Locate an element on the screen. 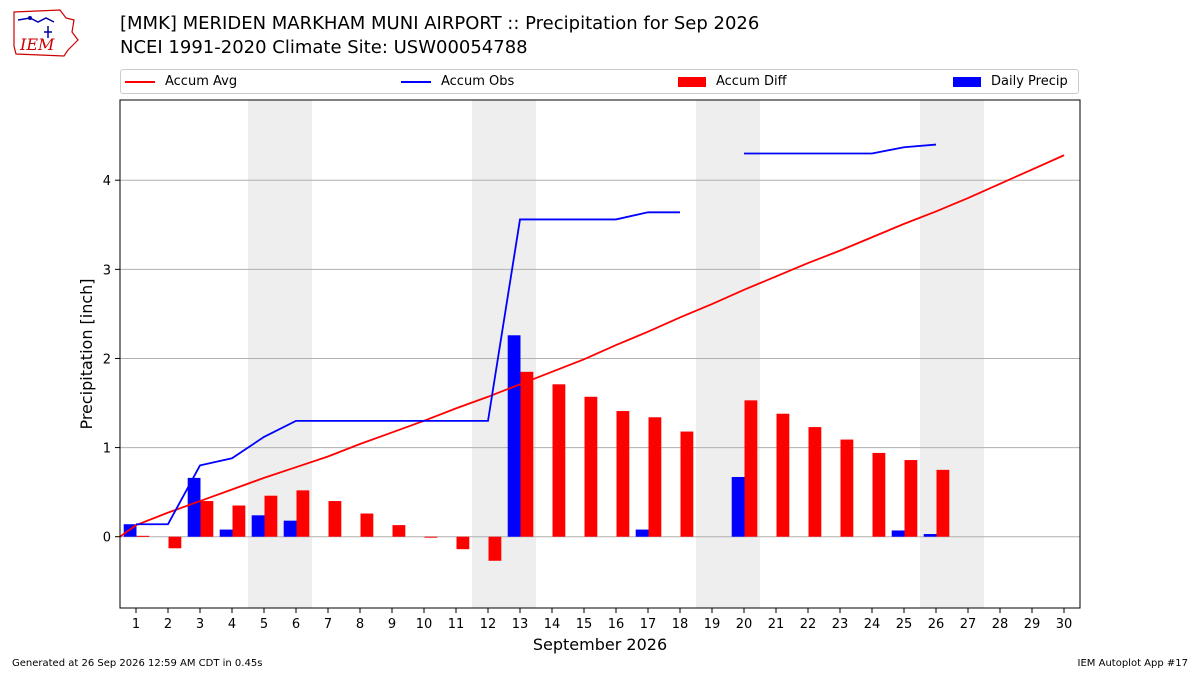  legend-accum-avg-label: Accum Avg is located at coordinates (201, 81).